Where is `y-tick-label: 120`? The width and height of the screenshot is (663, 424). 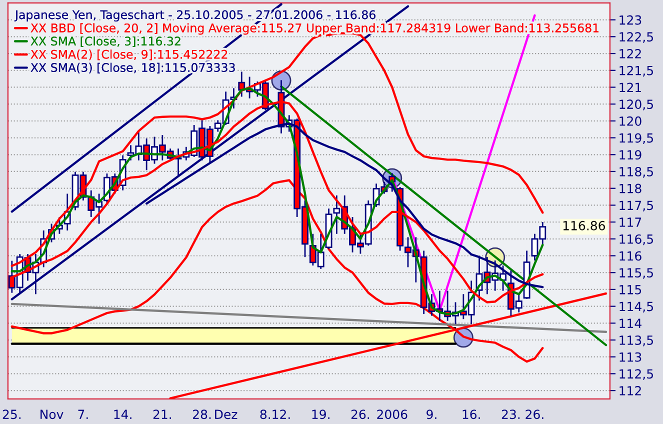 y-tick-label: 120 is located at coordinates (631, 121).